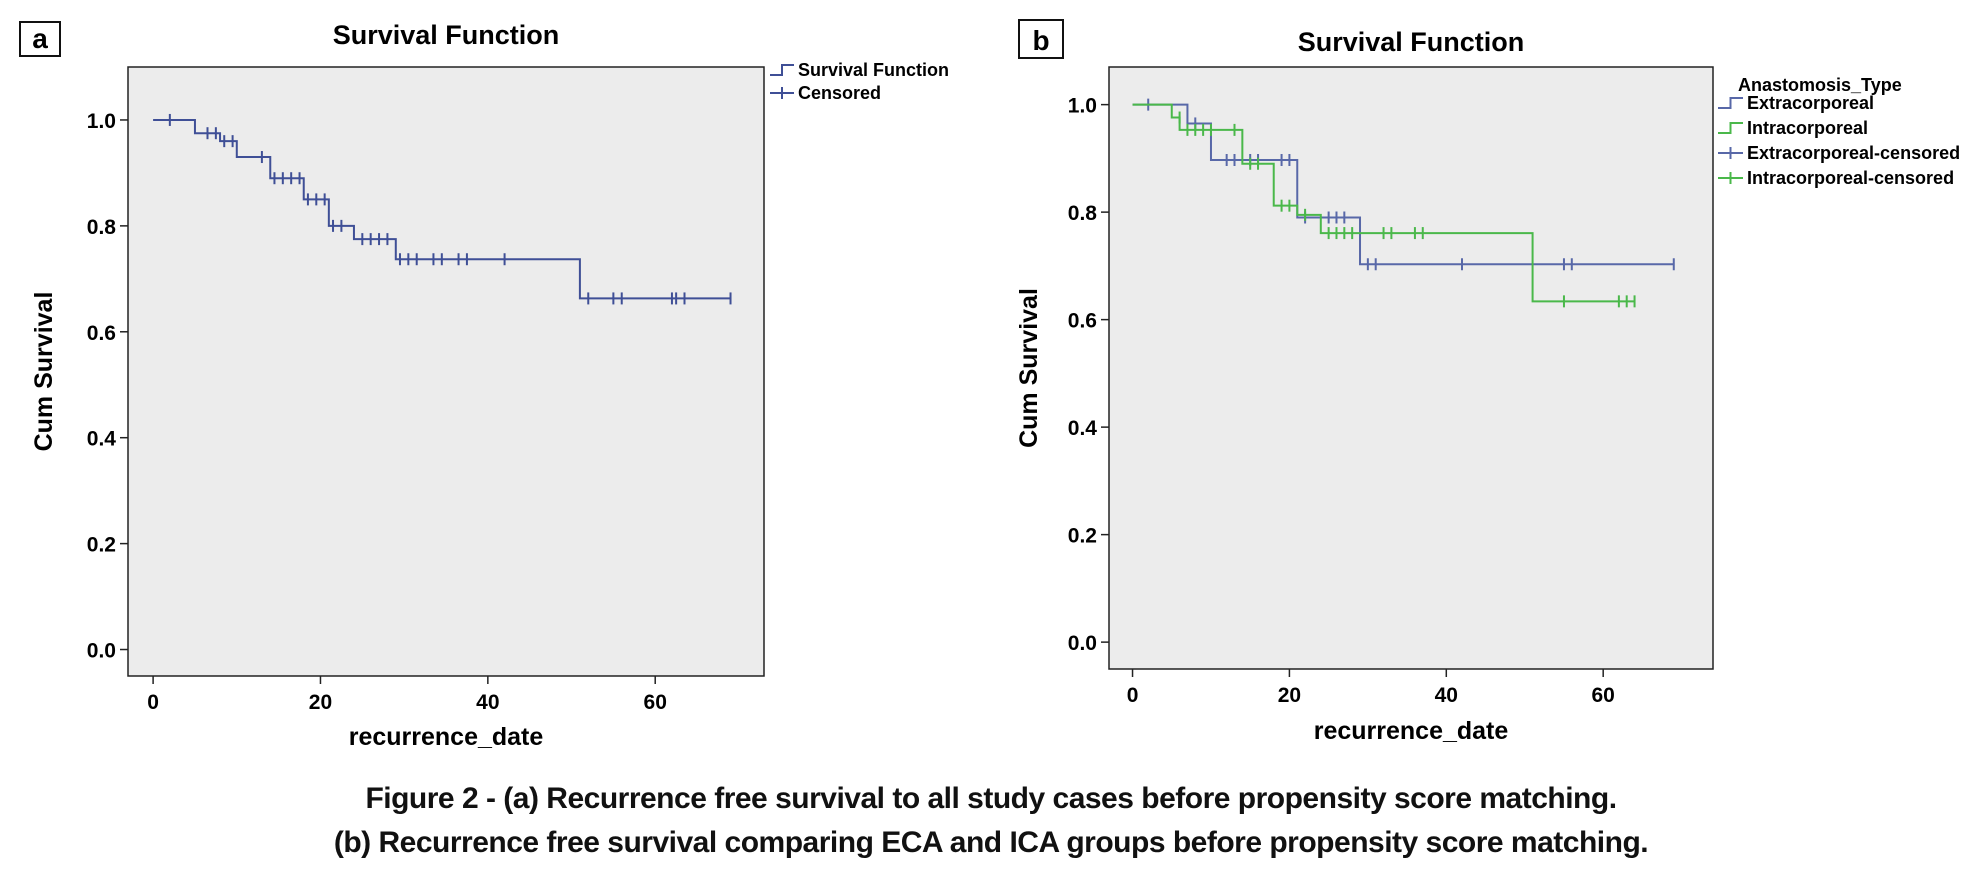  Describe the element at coordinates (1850, 178) in the screenshot. I see `legend-entry: Intracorporeal-censored` at that location.